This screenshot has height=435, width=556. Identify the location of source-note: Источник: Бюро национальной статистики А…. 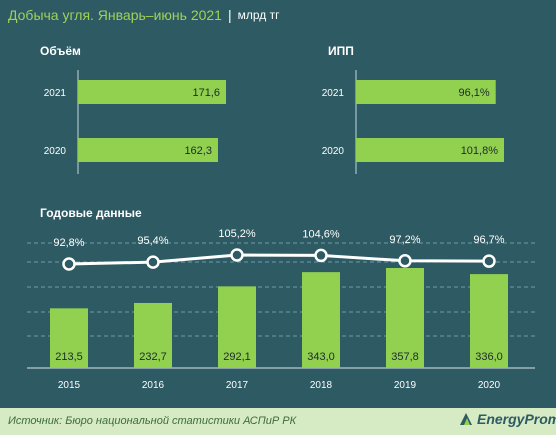
(152, 421).